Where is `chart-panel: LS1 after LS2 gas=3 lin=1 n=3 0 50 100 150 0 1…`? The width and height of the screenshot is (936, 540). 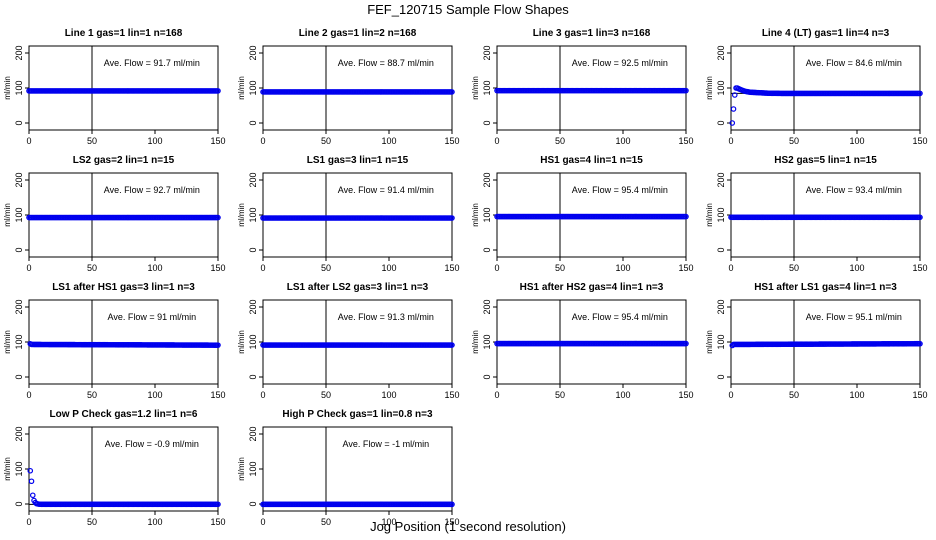 chart-panel: LS1 after LS2 gas=3 lin=1 n=3 0 50 100 150 0 1… is located at coordinates (348, 341).